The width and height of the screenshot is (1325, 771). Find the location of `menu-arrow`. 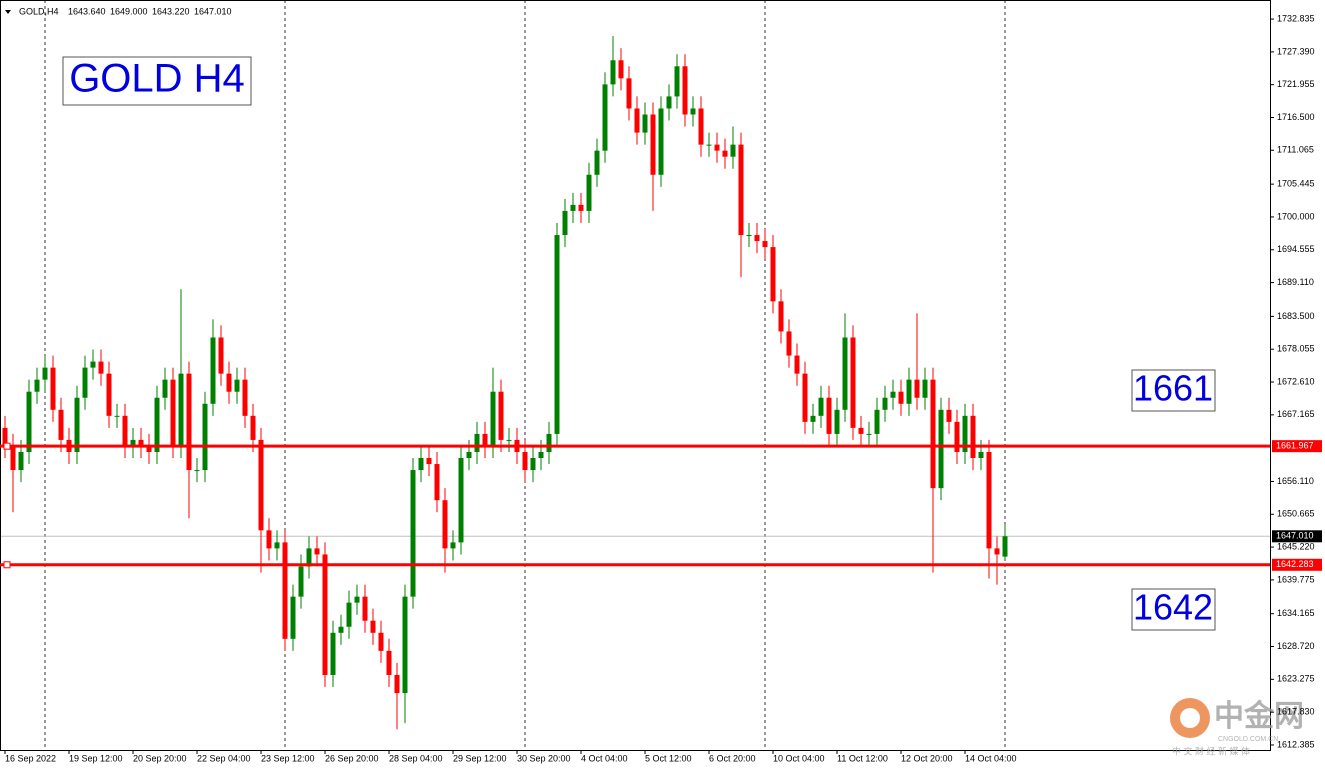

menu-arrow is located at coordinates (8, 12).